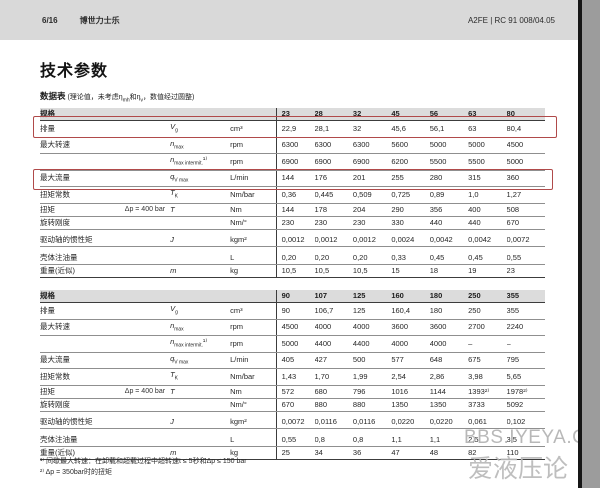 This screenshot has width=600, height=488. Describe the element at coordinates (449, 405) in the screenshot. I see `cell-value: 1350` at that location.